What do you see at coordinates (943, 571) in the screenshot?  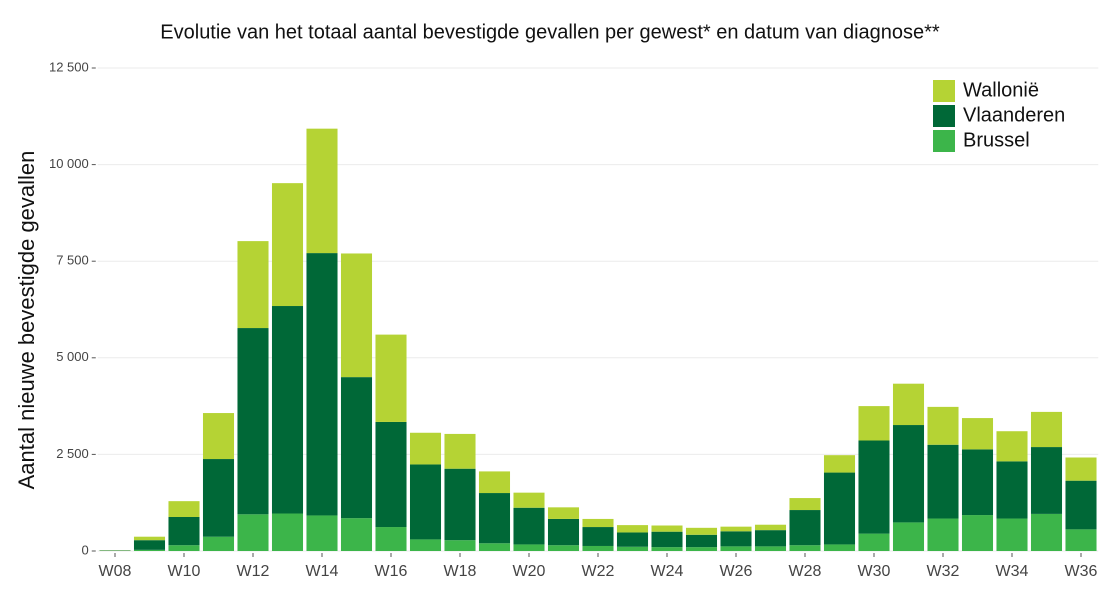 I see `x-tick-label: W32` at bounding box center [943, 571].